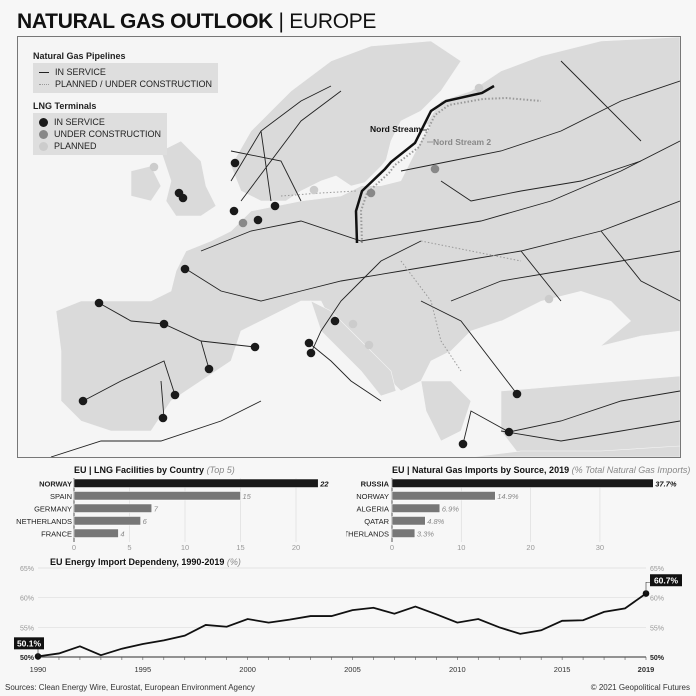 This screenshot has height=696, width=696. I want to click on chart-title-text: EU | LNG Facilities by Country, so click(139, 470).